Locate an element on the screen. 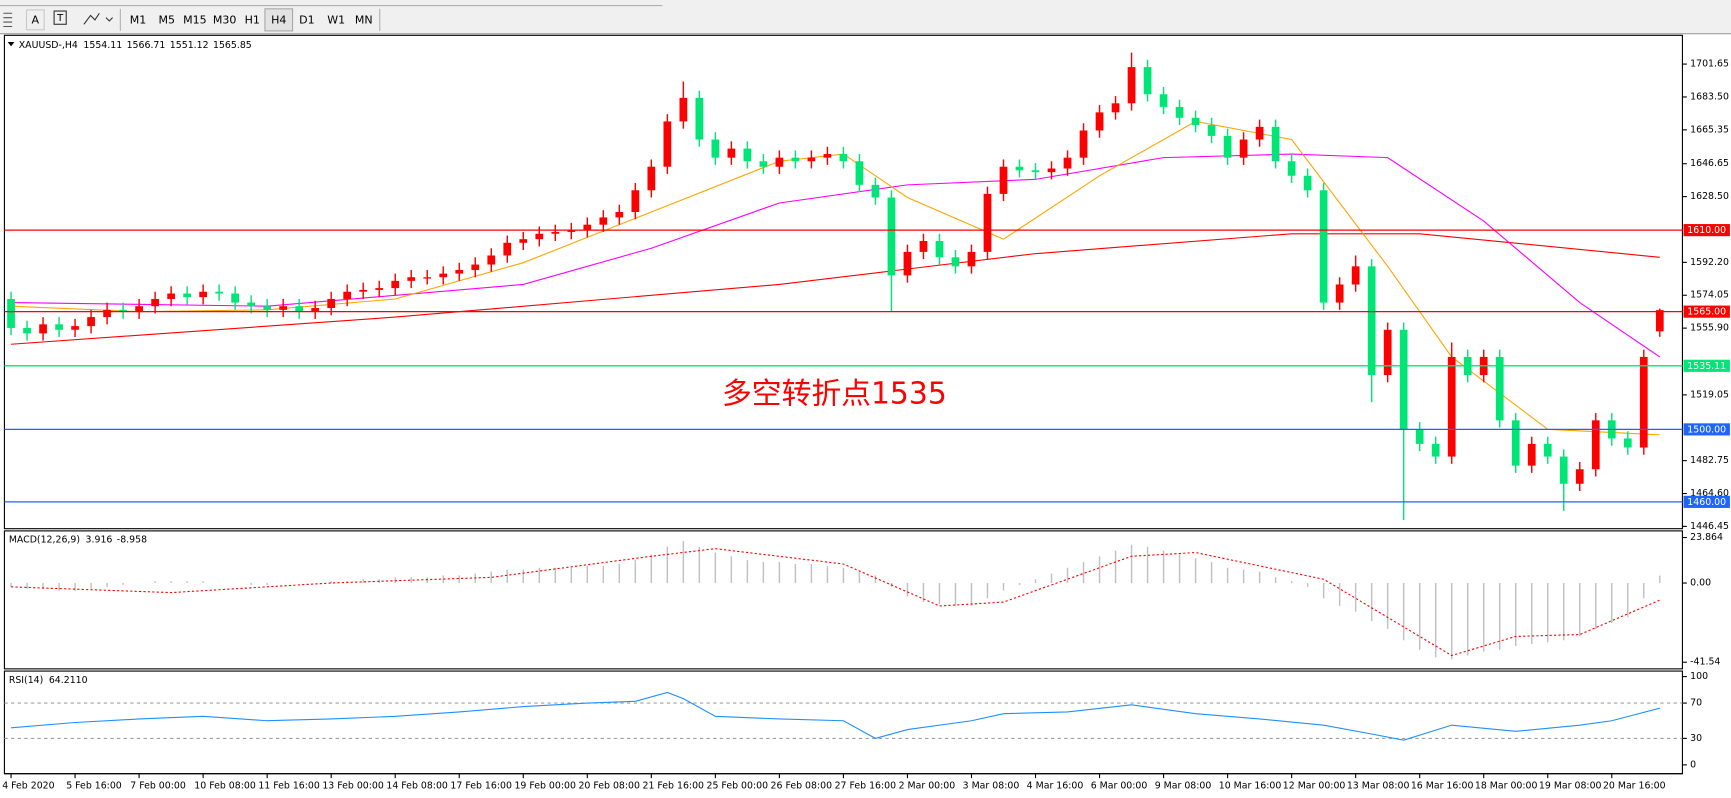 This screenshot has height=798, width=1731. text-tool-button is located at coordinates (35, 20).